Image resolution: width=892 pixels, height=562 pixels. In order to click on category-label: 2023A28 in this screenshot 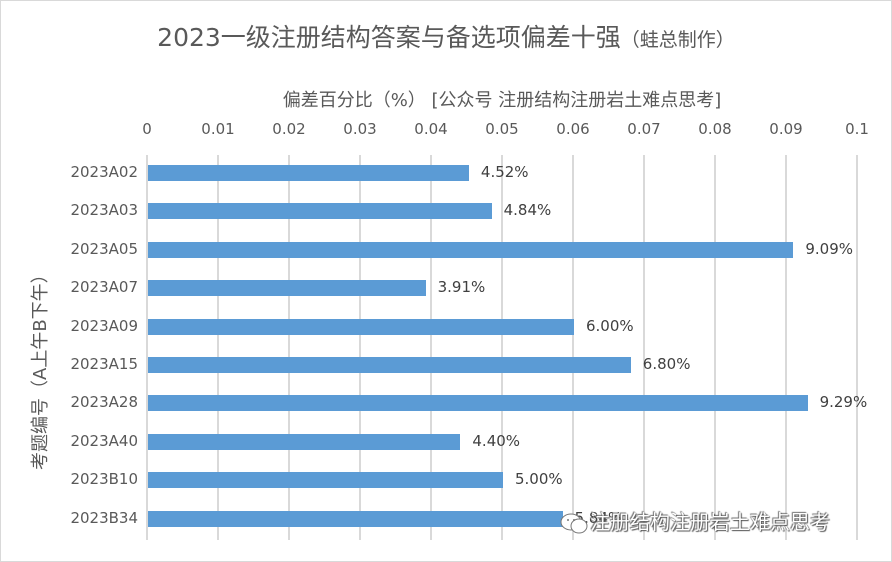, I will do `click(104, 402)`.